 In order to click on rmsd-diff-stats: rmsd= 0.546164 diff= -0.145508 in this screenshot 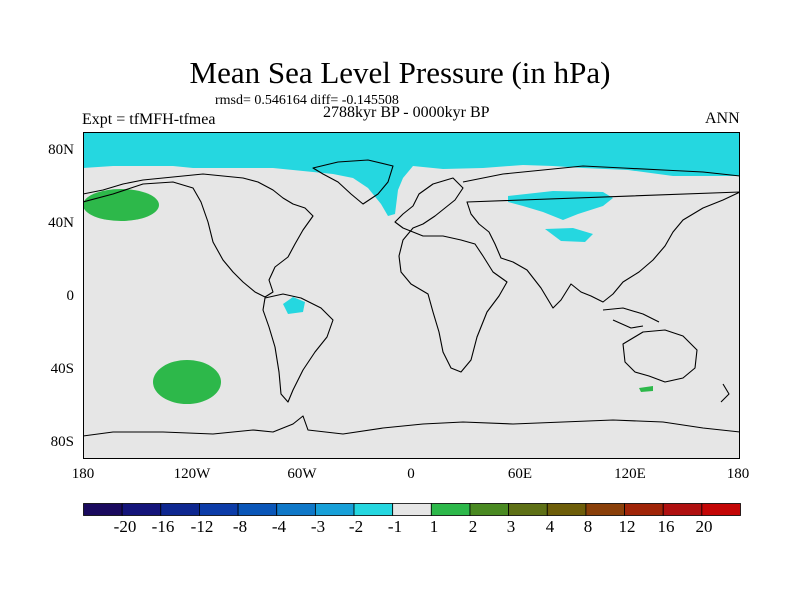, I will do `click(307, 100)`.